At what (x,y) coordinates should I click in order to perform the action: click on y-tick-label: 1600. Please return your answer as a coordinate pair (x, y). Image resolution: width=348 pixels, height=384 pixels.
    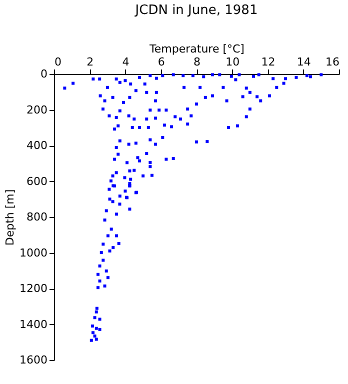
    Looking at the image, I should click on (34, 360).